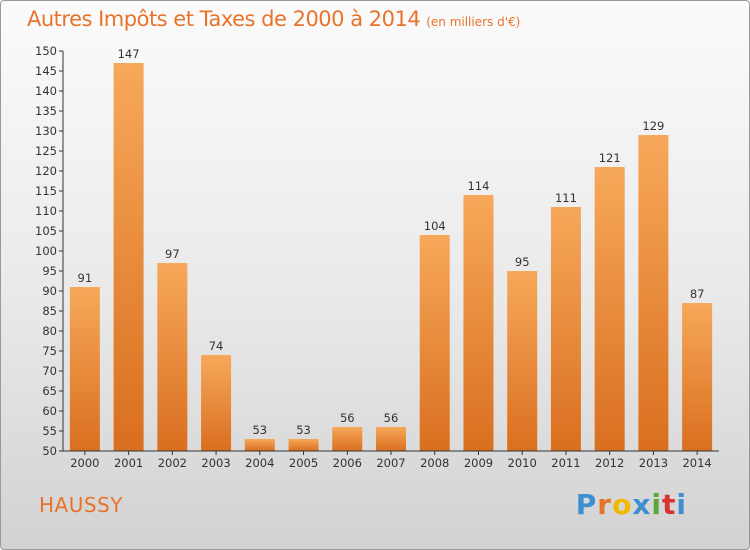 The image size is (750, 550). I want to click on bar-value-label: 129, so click(653, 126).